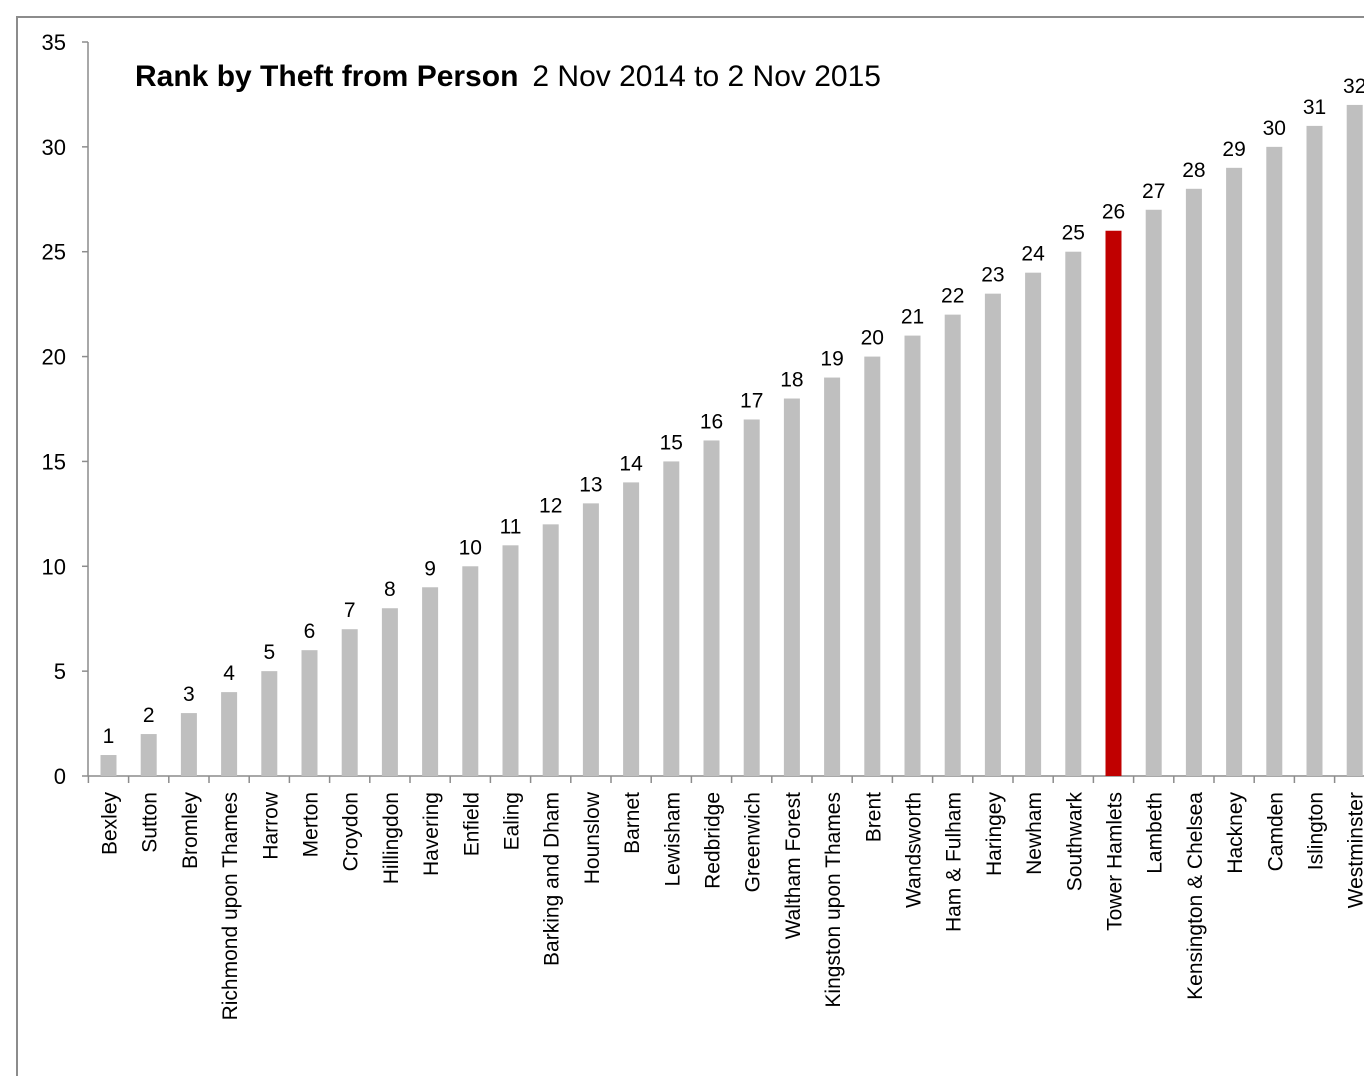 This screenshot has height=1076, width=1364. Describe the element at coordinates (351, 831) in the screenshot. I see `category-label: Croydon` at that location.